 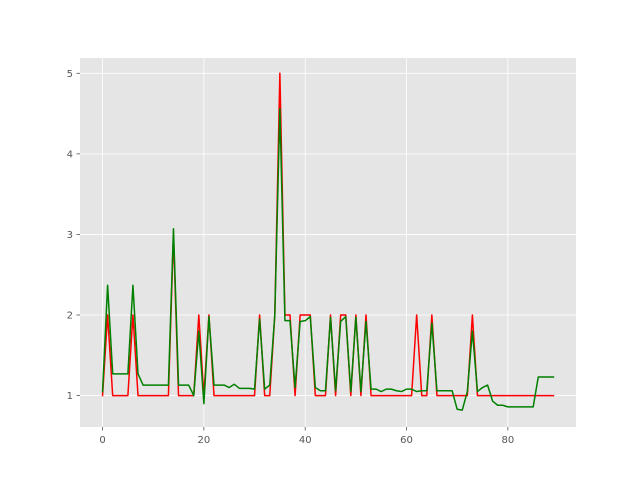 What do you see at coordinates (70, 154) in the screenshot?
I see `y-tick-label: 4` at bounding box center [70, 154].